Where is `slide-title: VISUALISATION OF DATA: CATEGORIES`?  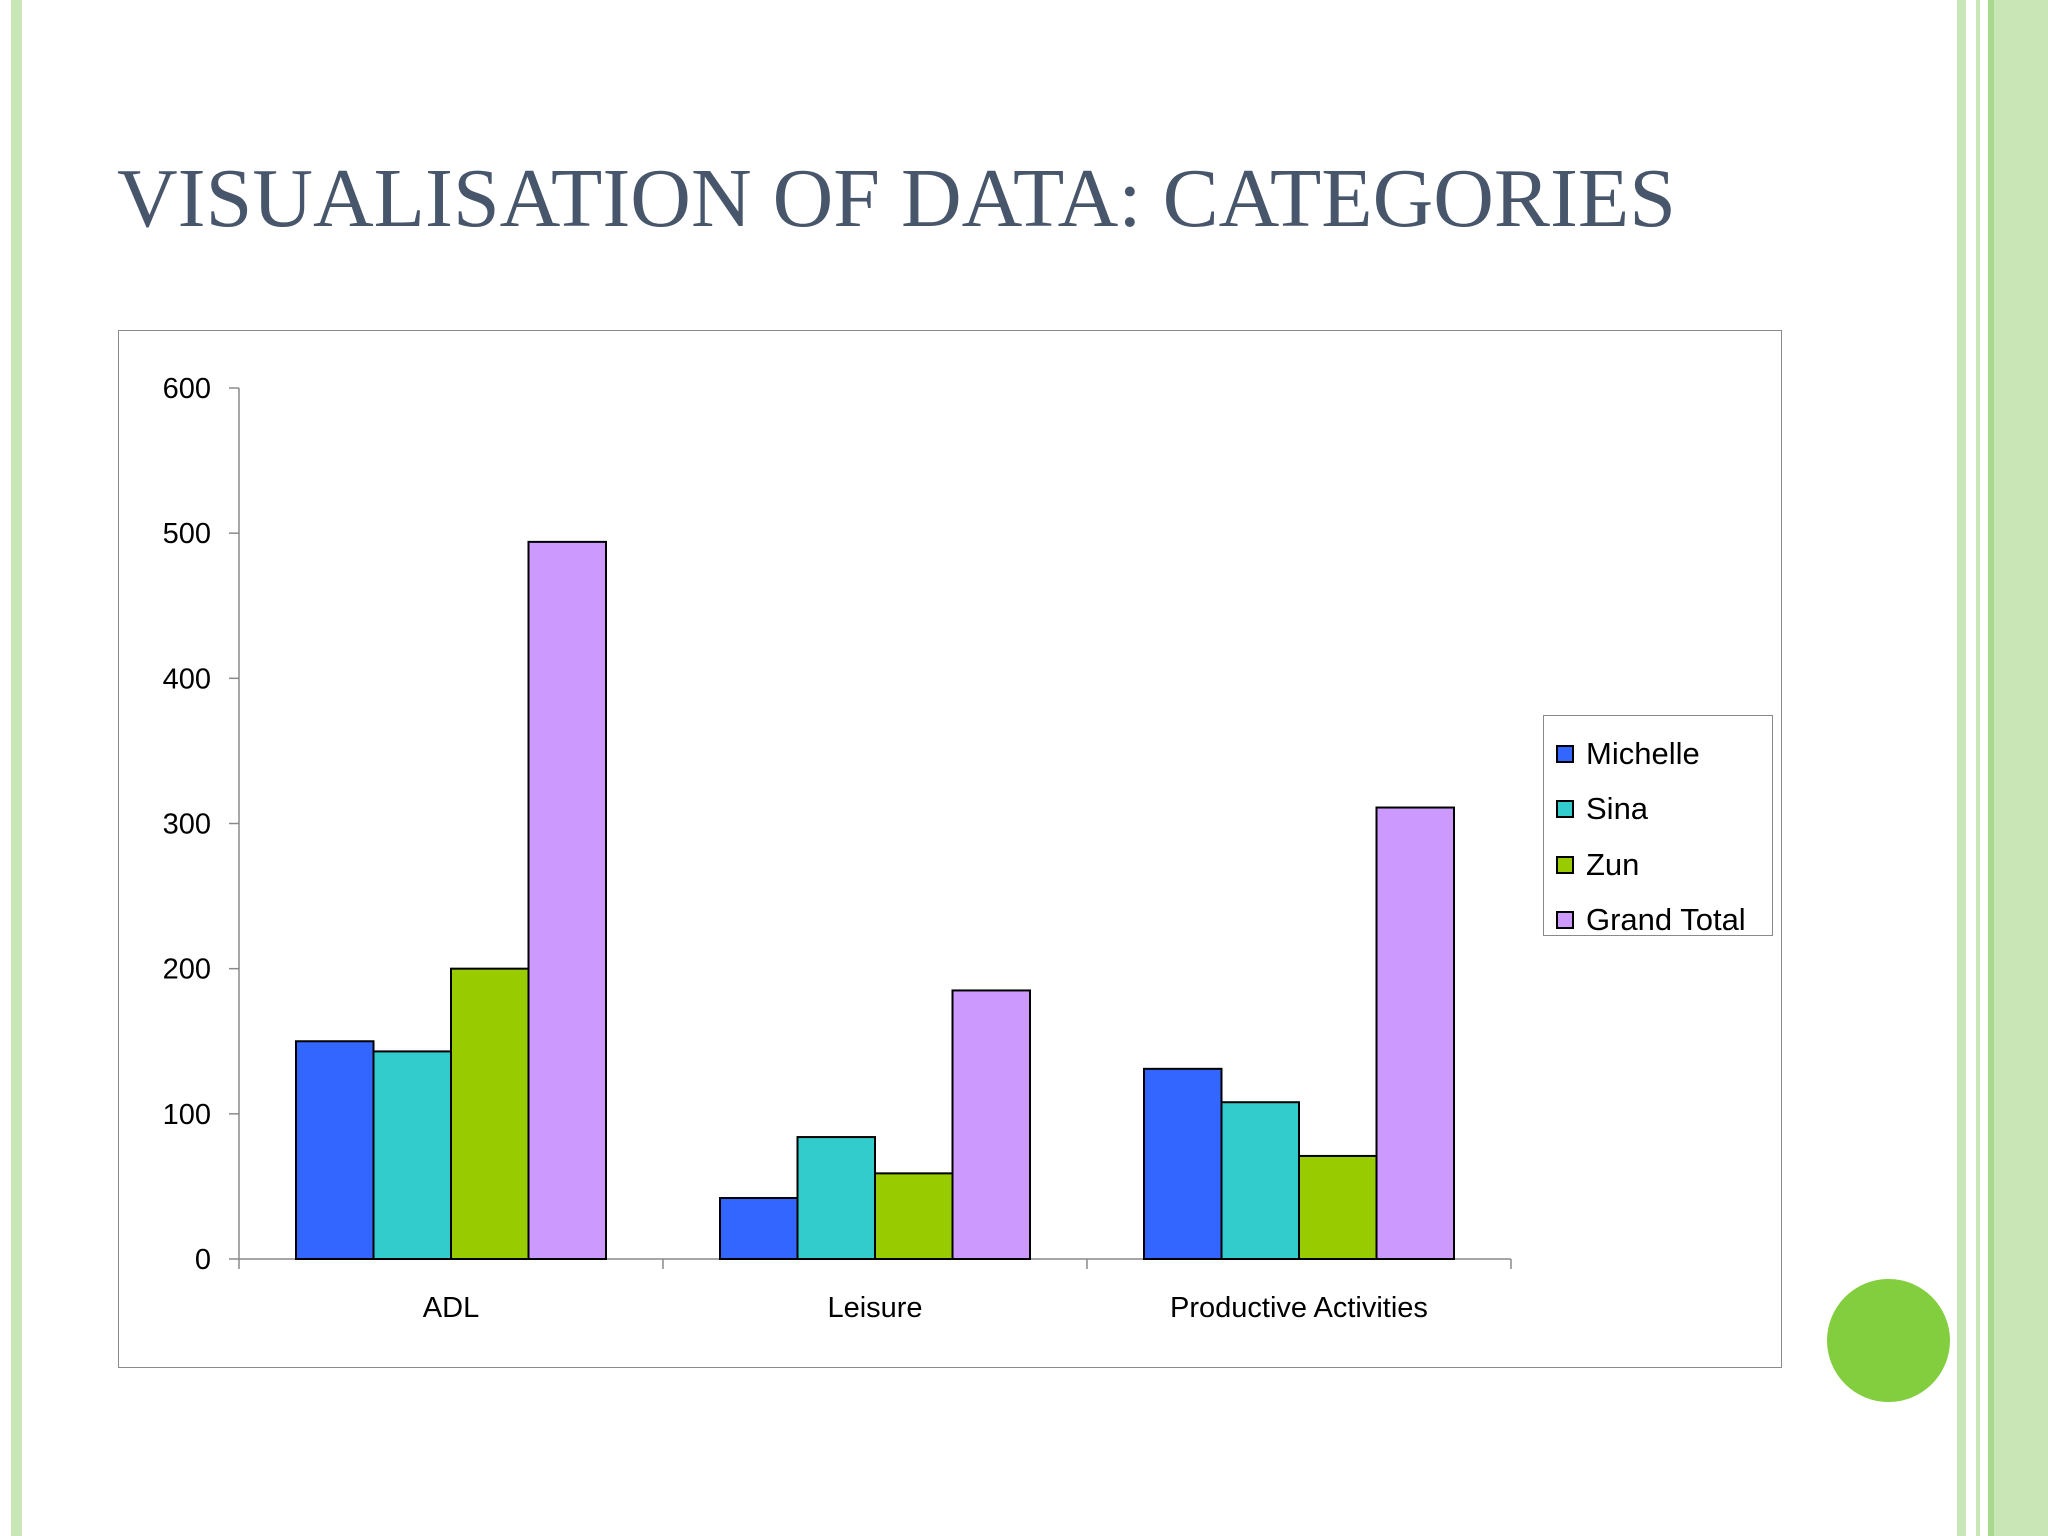
slide-title: VISUALISATION OF DATA: CATEGORIES is located at coordinates (896, 198).